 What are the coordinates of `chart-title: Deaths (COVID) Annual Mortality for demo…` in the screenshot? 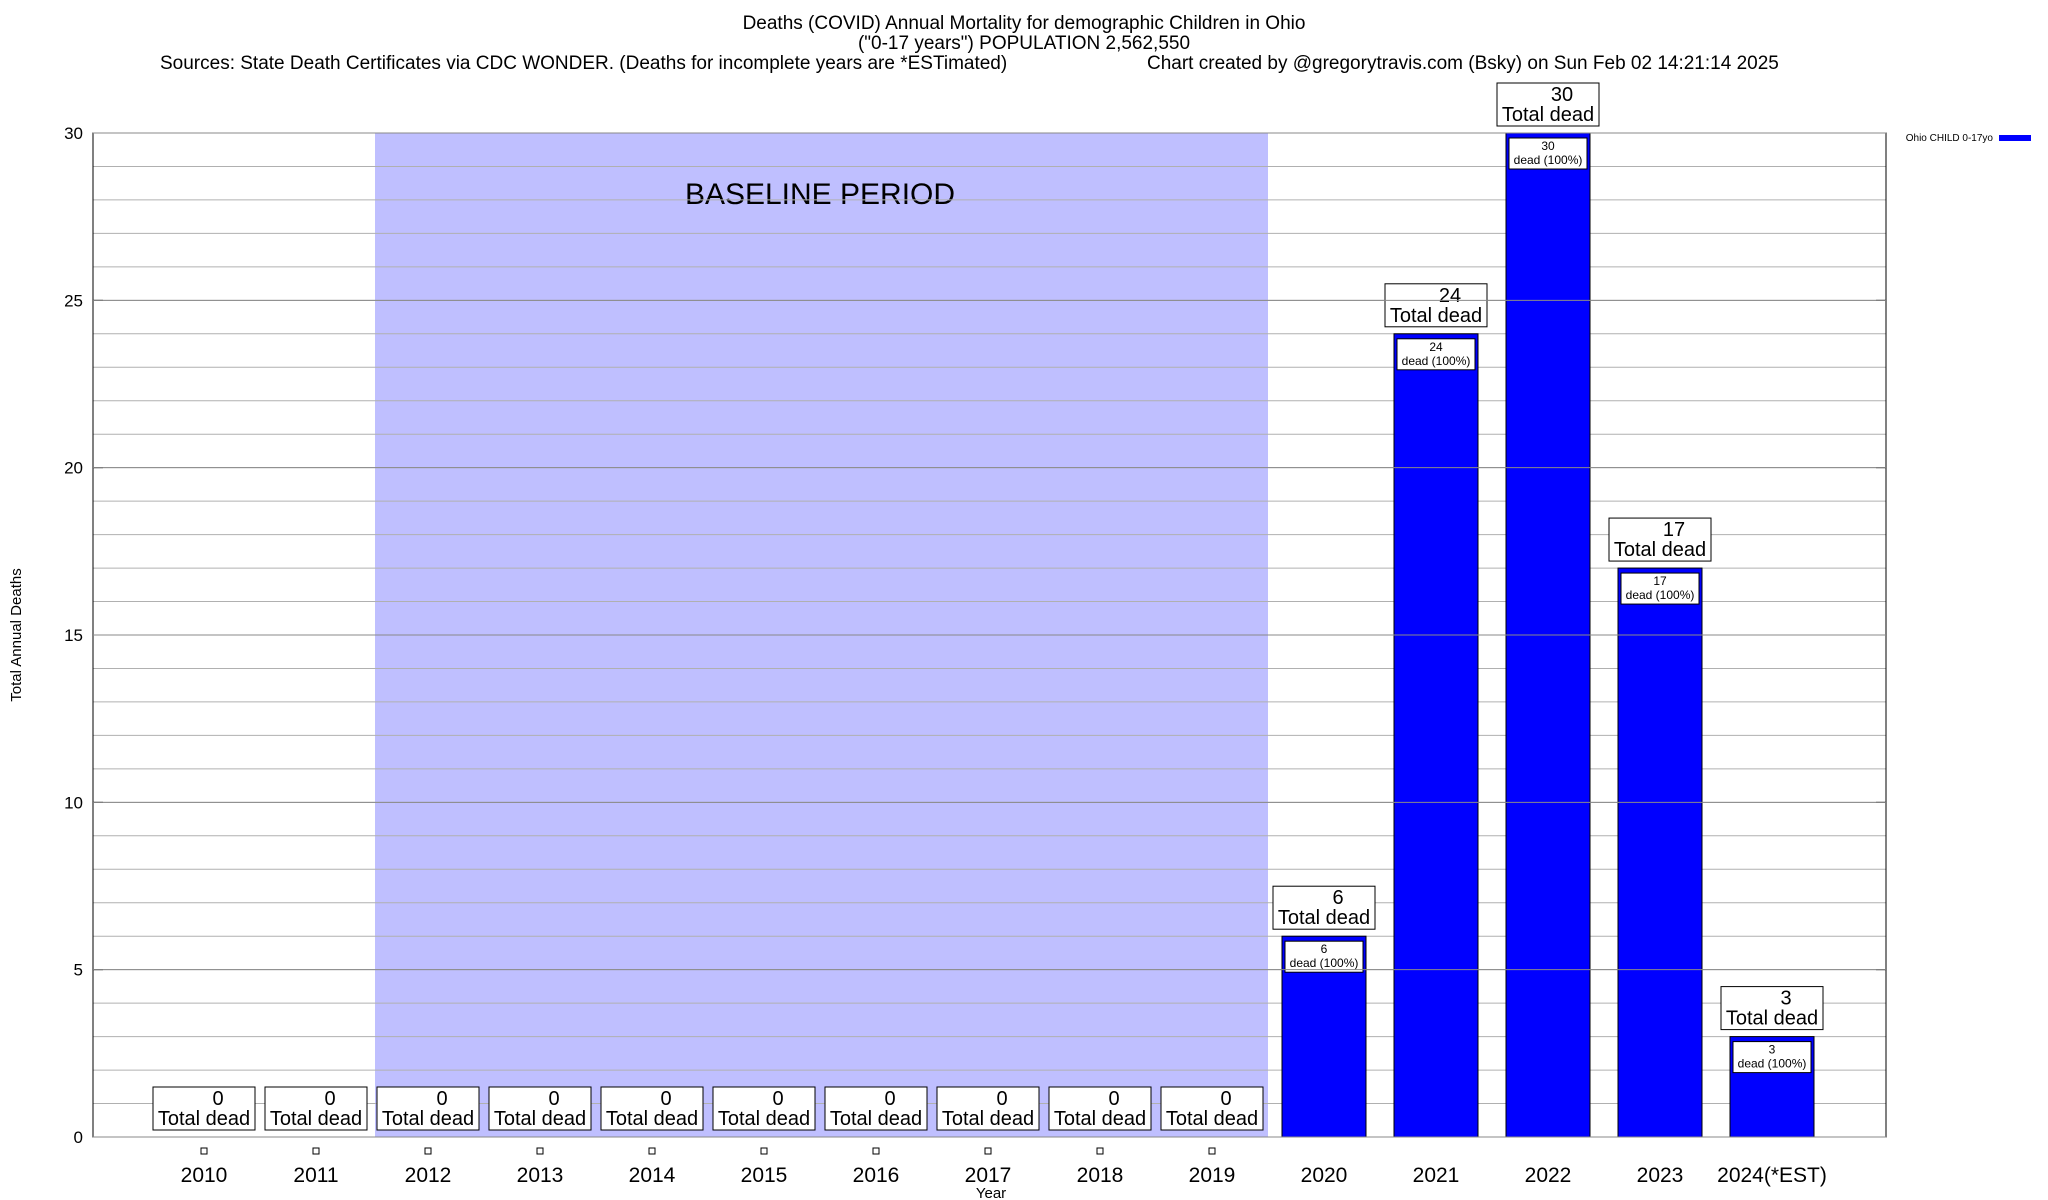 It's located at (1024, 23).